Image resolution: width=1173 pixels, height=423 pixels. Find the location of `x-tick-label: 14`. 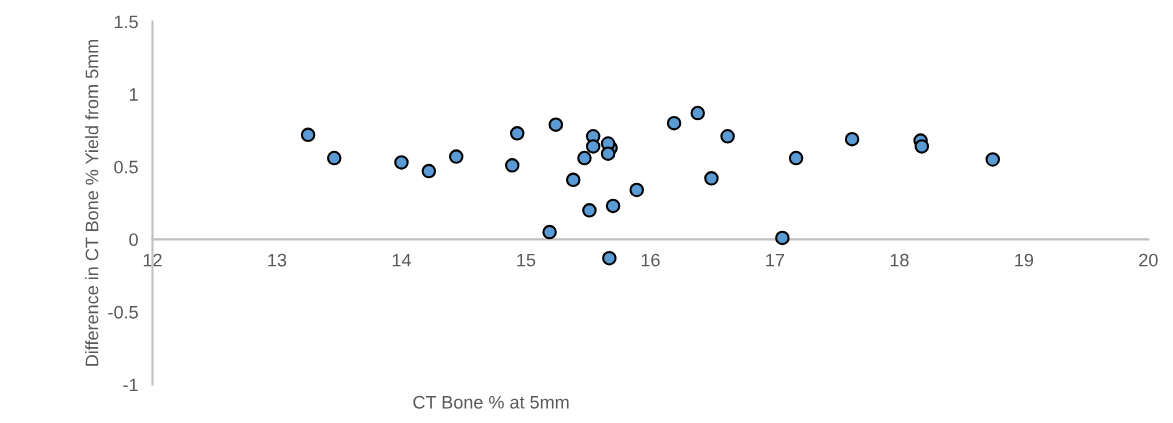

x-tick-label: 14 is located at coordinates (401, 260).